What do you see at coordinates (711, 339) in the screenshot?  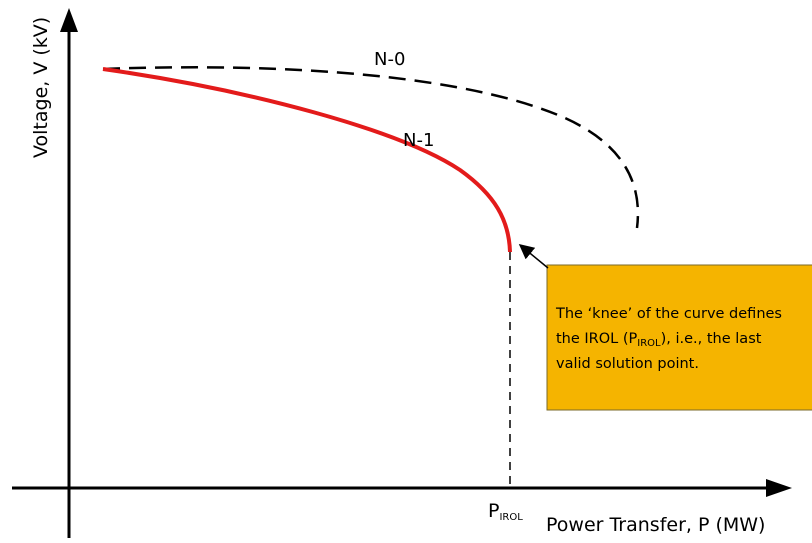 I see `callout-line-2-after: ), i.e., the last` at bounding box center [711, 339].